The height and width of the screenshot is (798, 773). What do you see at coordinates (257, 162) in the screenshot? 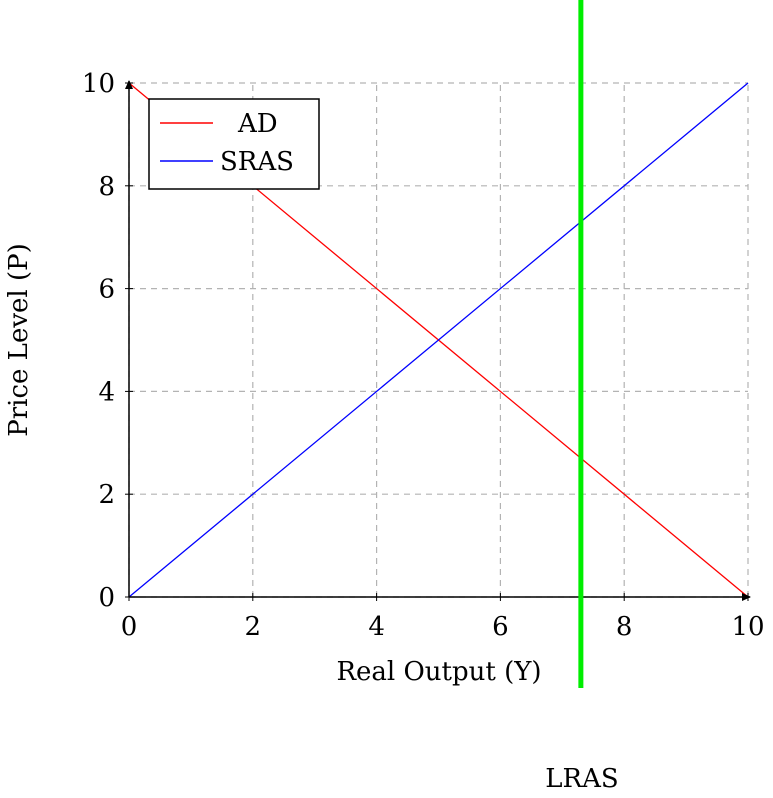
I see `legend-label-sras: SRAS` at bounding box center [257, 162].